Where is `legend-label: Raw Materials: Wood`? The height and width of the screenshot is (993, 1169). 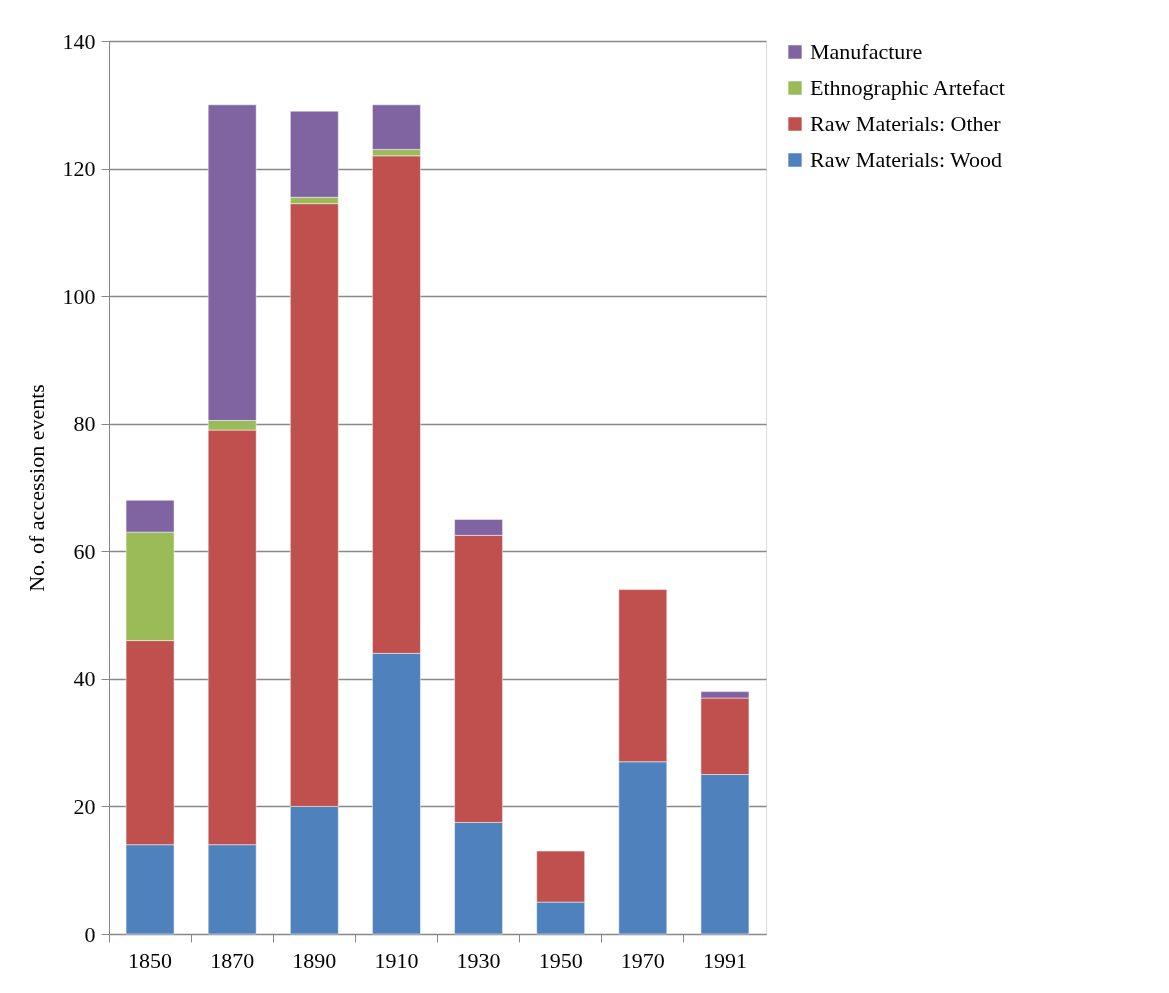
legend-label: Raw Materials: Wood is located at coordinates (906, 159).